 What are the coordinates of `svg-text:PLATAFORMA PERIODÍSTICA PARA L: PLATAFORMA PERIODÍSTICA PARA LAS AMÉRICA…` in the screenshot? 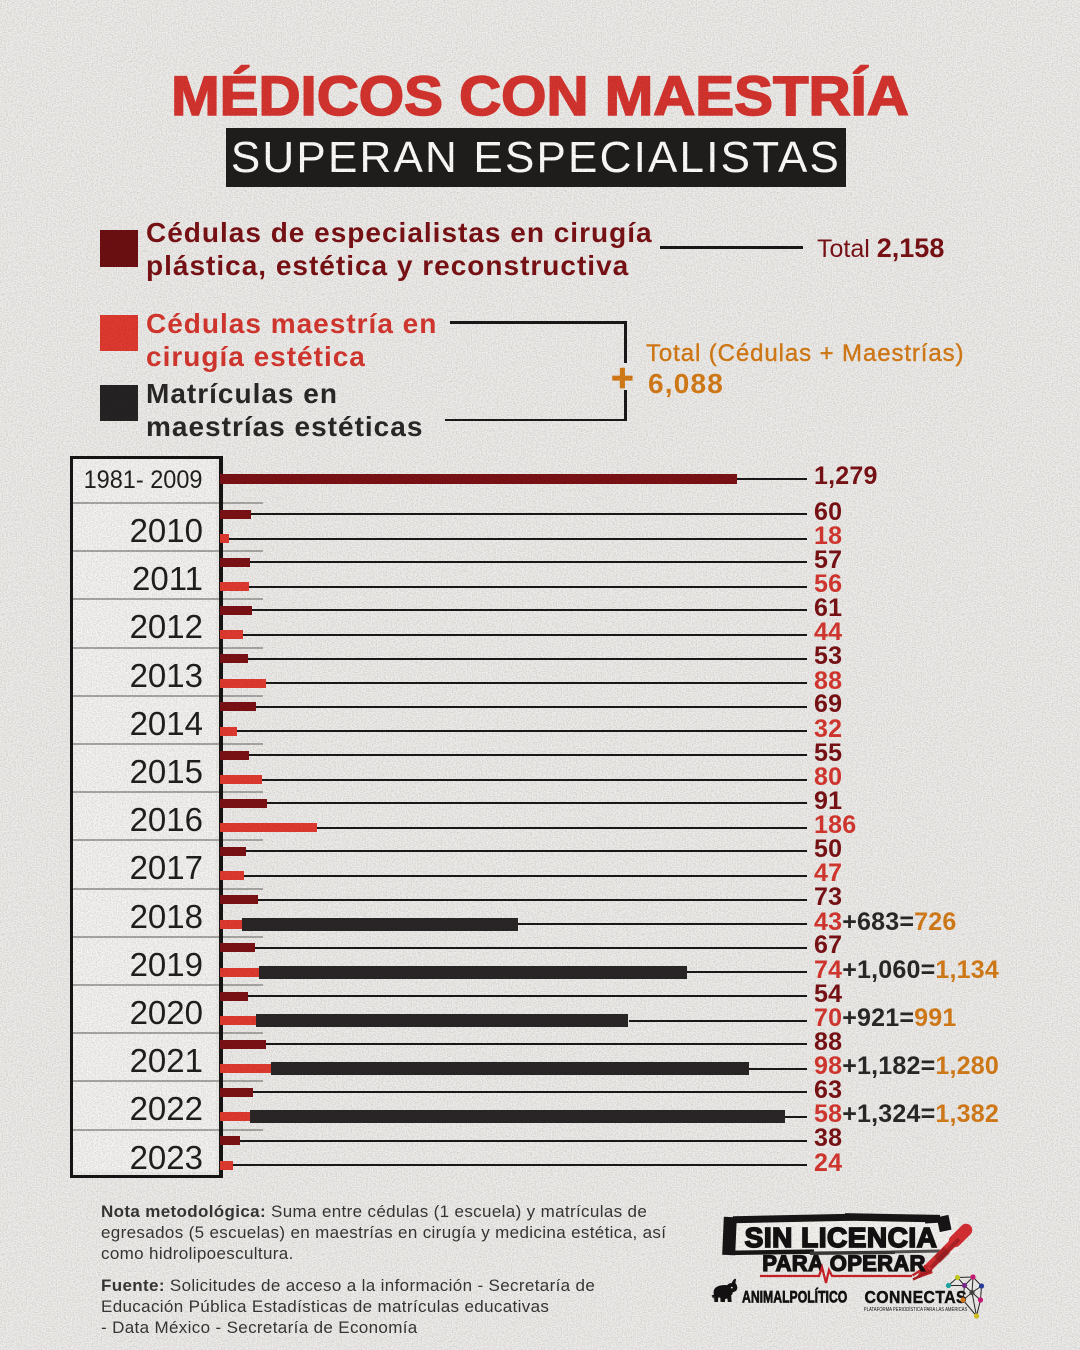 It's located at (916, 1309).